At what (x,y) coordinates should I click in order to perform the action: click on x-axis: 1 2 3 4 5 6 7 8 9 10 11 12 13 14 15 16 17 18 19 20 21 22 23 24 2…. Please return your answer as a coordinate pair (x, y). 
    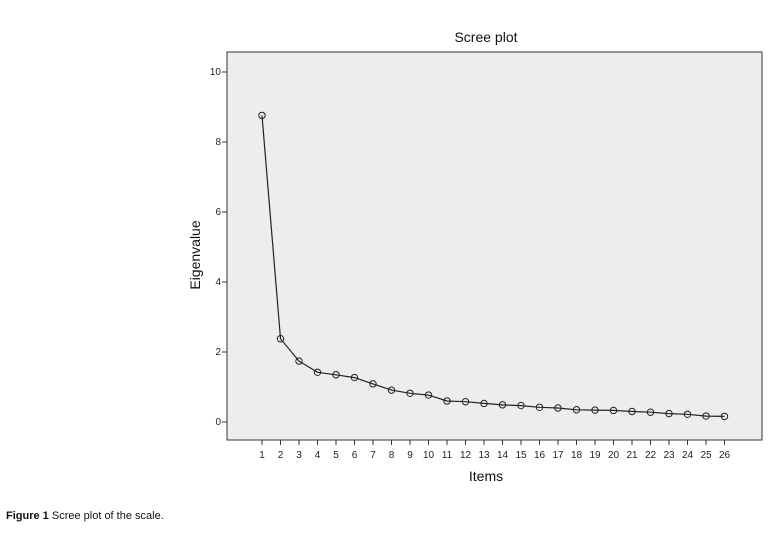
    Looking at the image, I should click on (494, 450).